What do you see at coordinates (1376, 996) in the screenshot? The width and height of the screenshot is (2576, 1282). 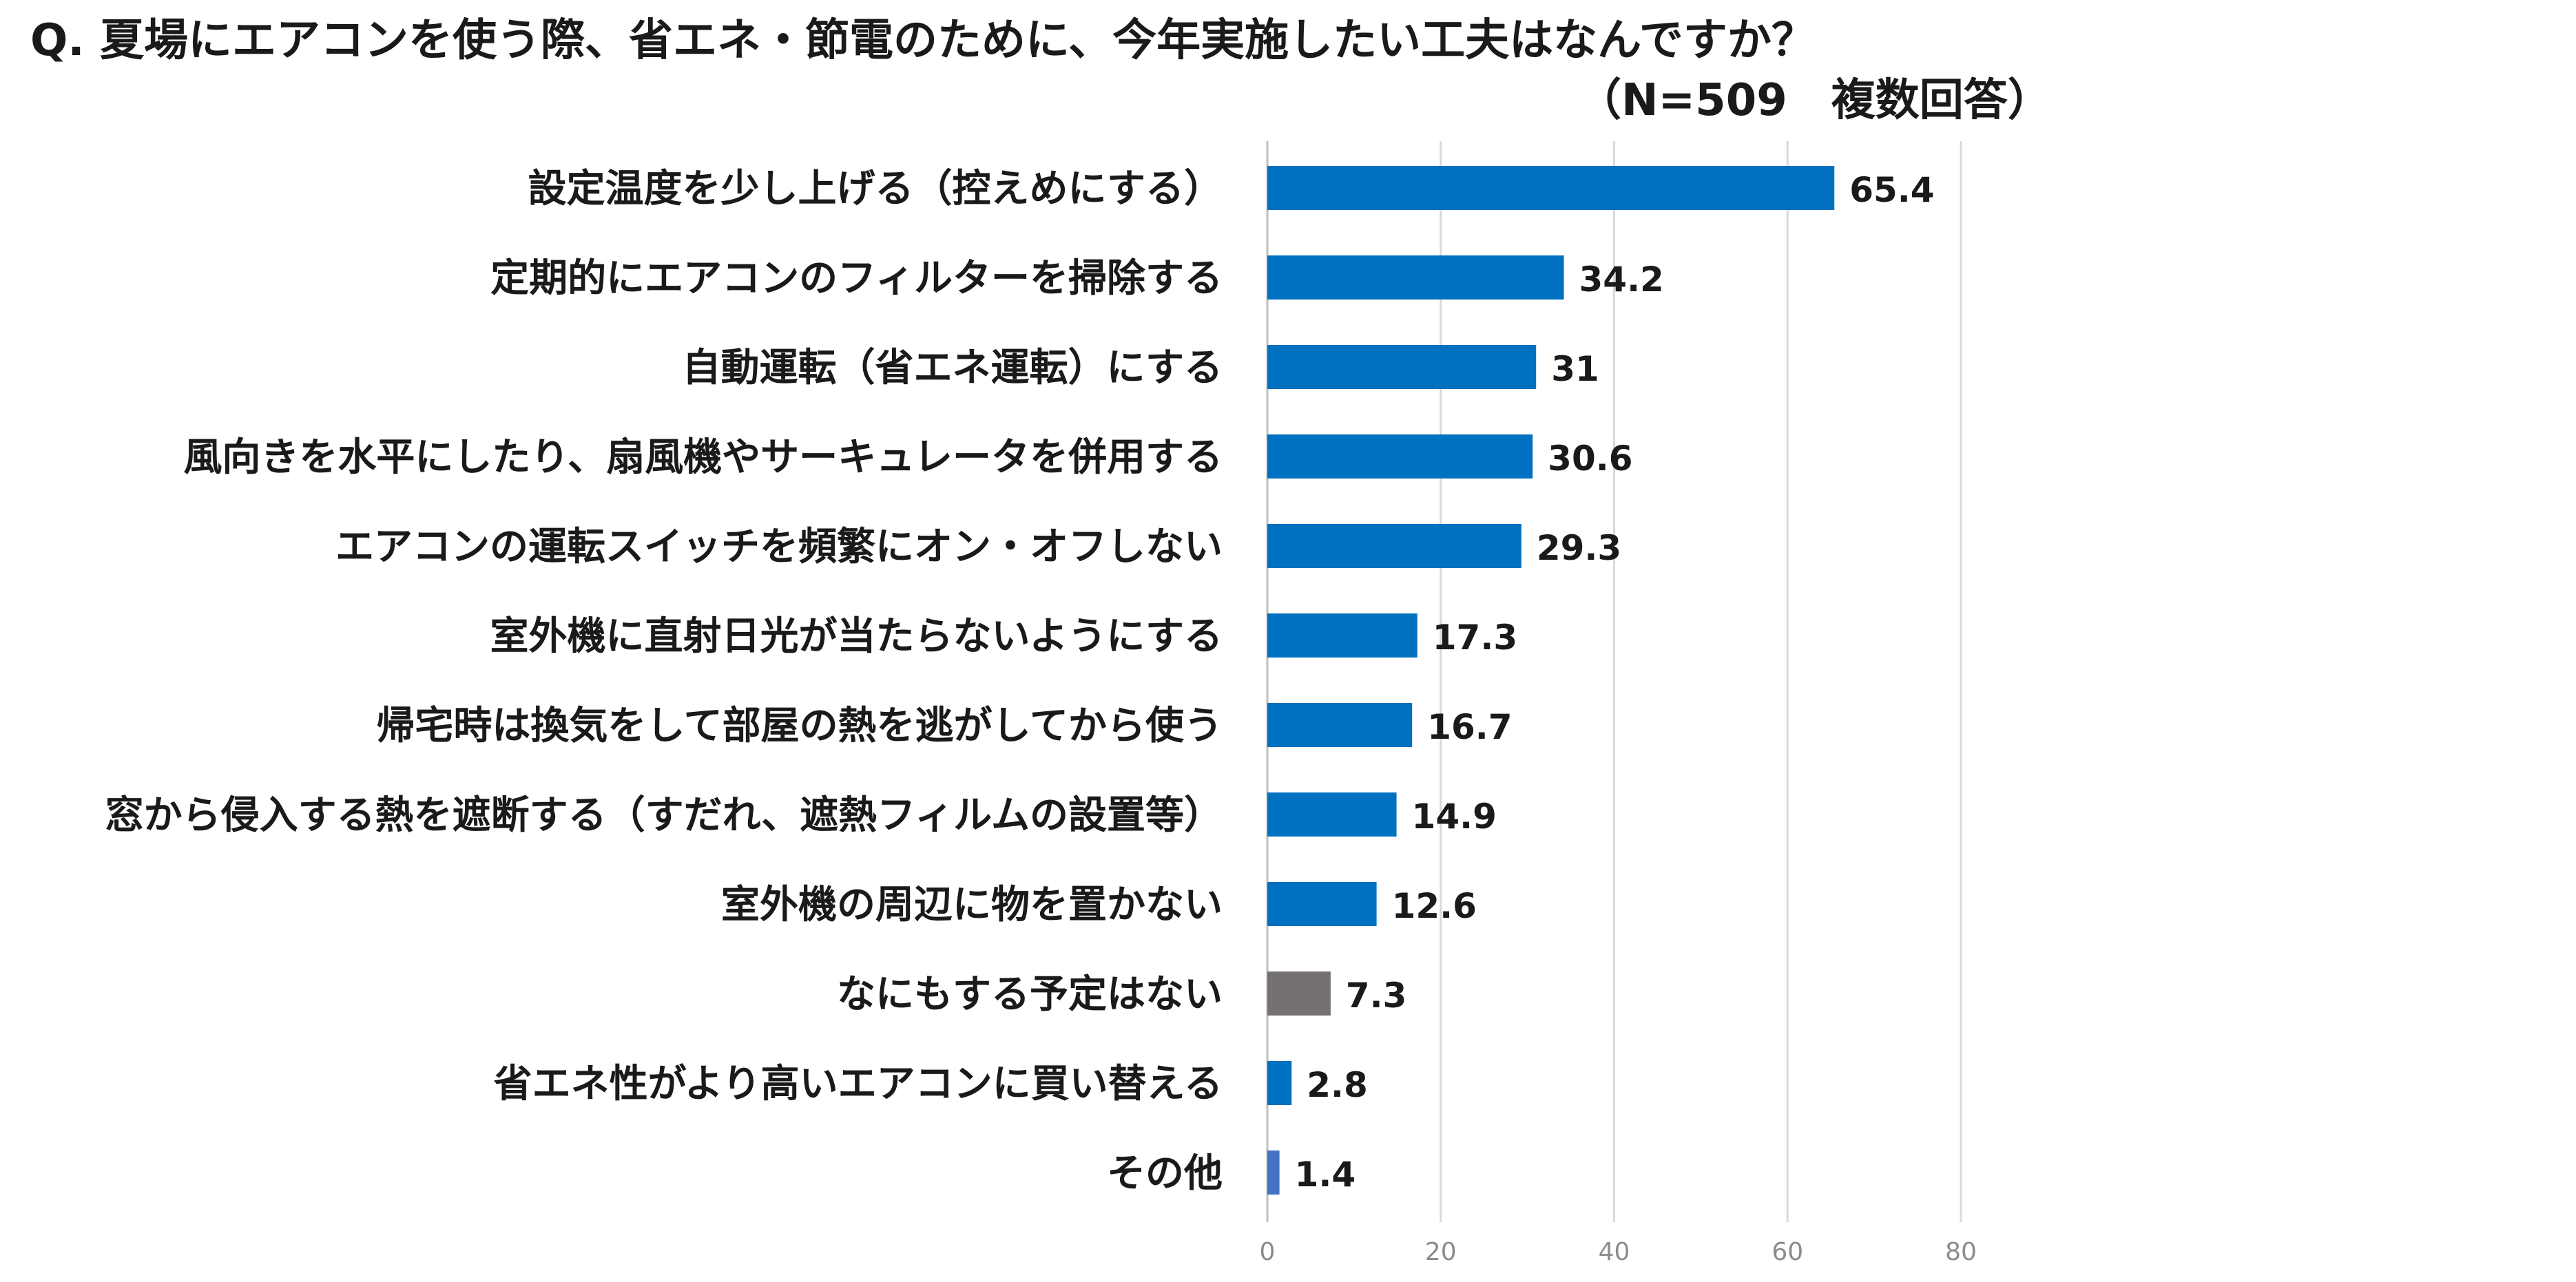 I see `value-label: 7.3` at bounding box center [1376, 996].